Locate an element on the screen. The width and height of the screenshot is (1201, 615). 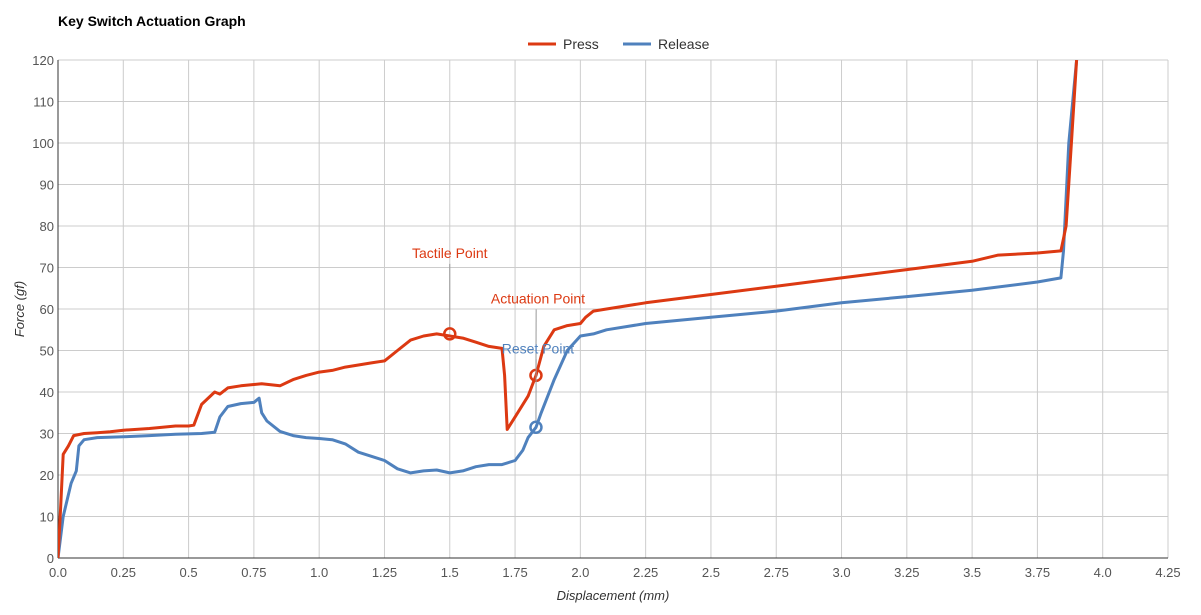
x-tick-label: 2.25 is located at coordinates (645, 572).